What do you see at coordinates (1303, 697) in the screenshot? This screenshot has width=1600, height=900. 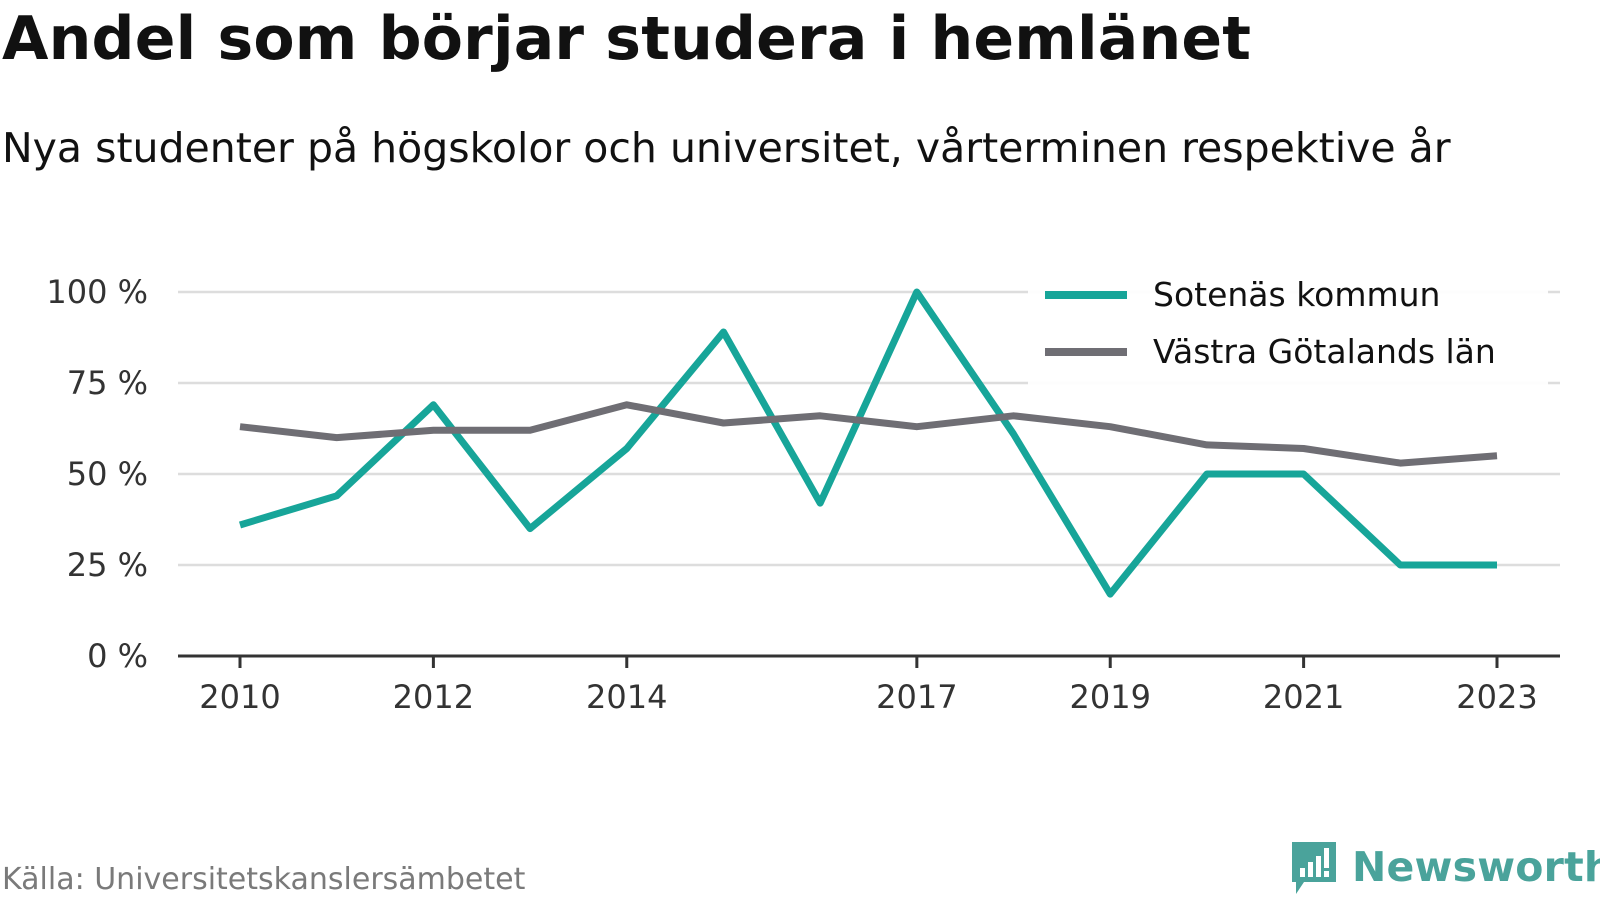 I see `x-tick-label: 2021` at bounding box center [1303, 697].